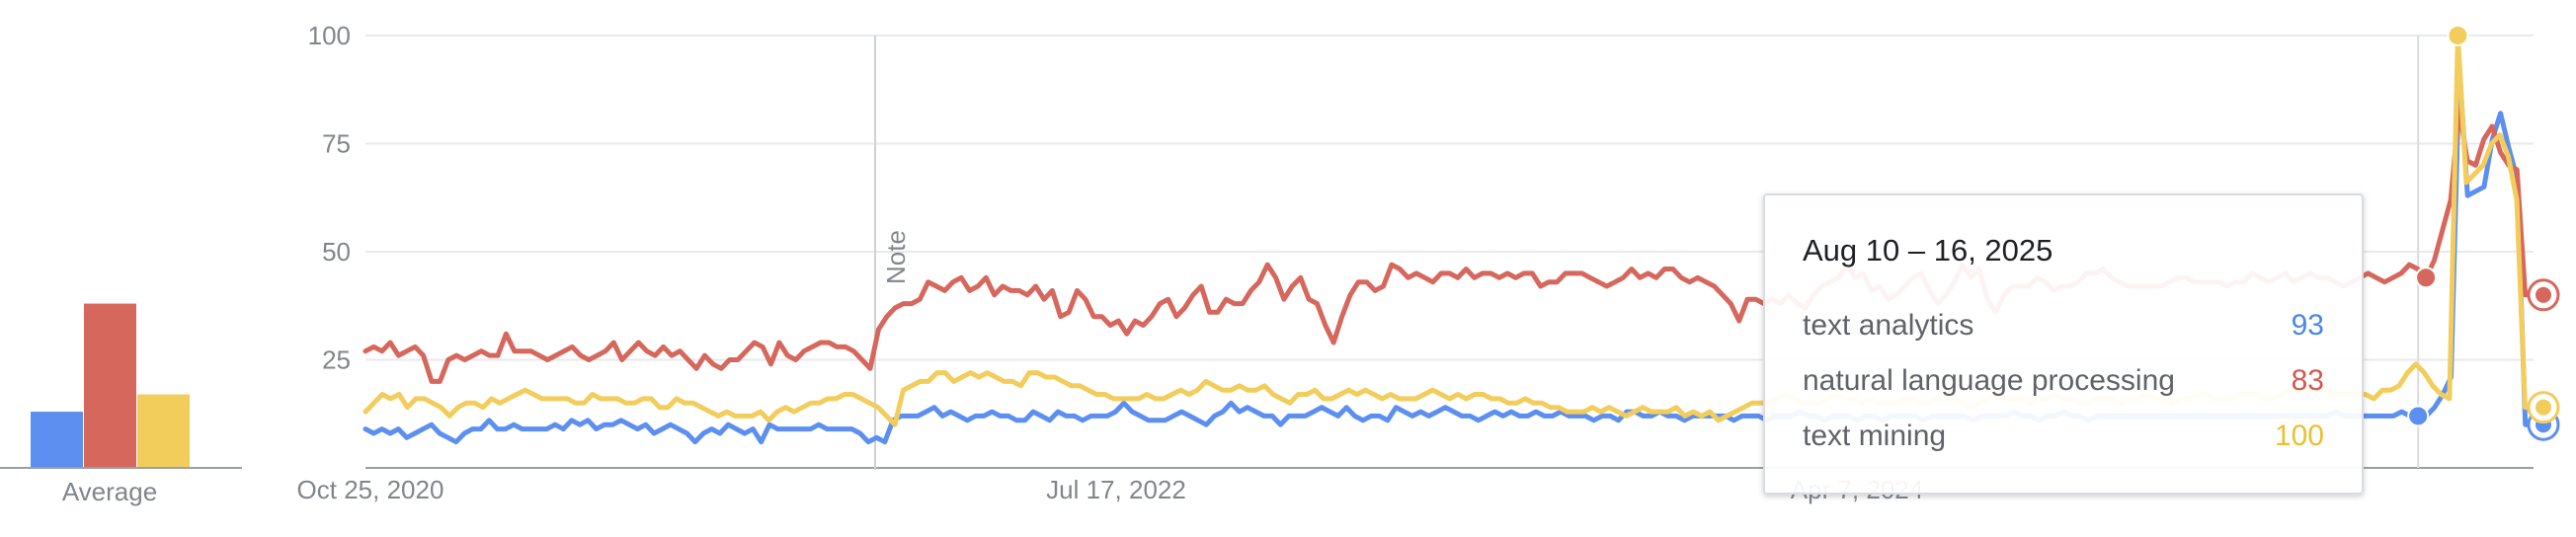 This screenshot has height=537, width=2576. What do you see at coordinates (329, 36) in the screenshot?
I see `y-tick-label: 100` at bounding box center [329, 36].